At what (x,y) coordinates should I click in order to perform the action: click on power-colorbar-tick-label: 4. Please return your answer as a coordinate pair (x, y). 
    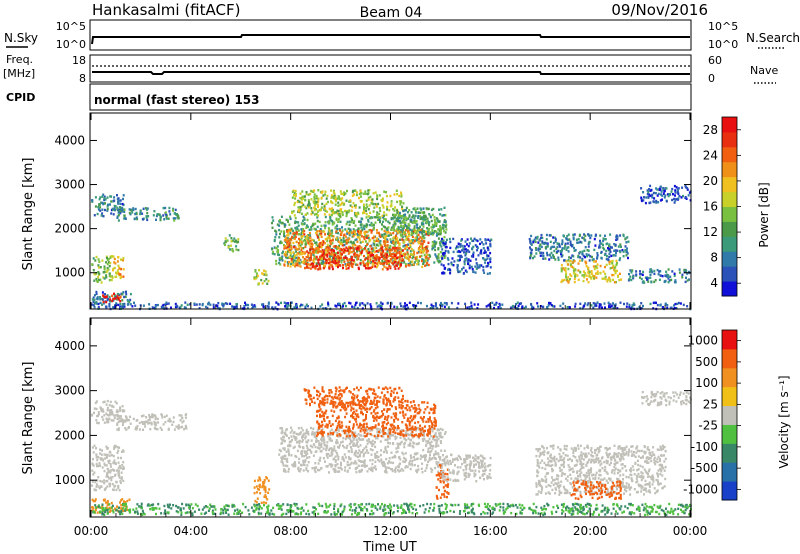
    Looking at the image, I should click on (714, 283).